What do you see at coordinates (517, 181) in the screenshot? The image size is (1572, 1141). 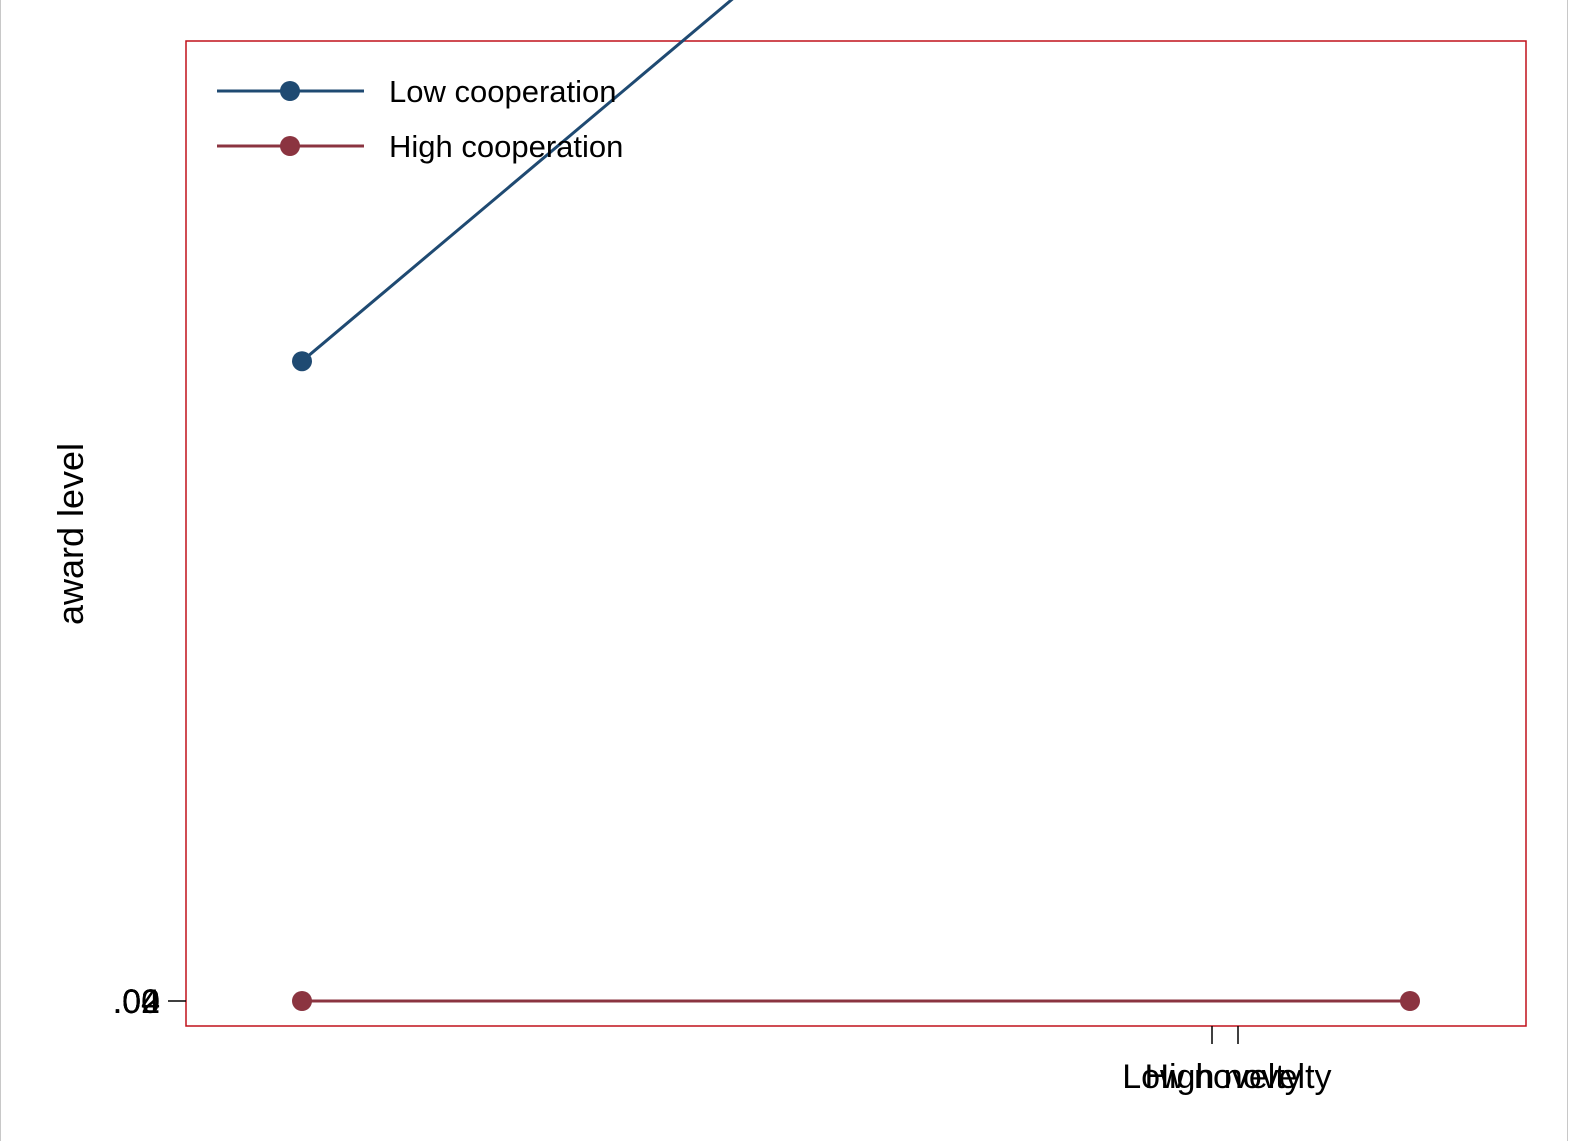 I see `series-line` at bounding box center [517, 181].